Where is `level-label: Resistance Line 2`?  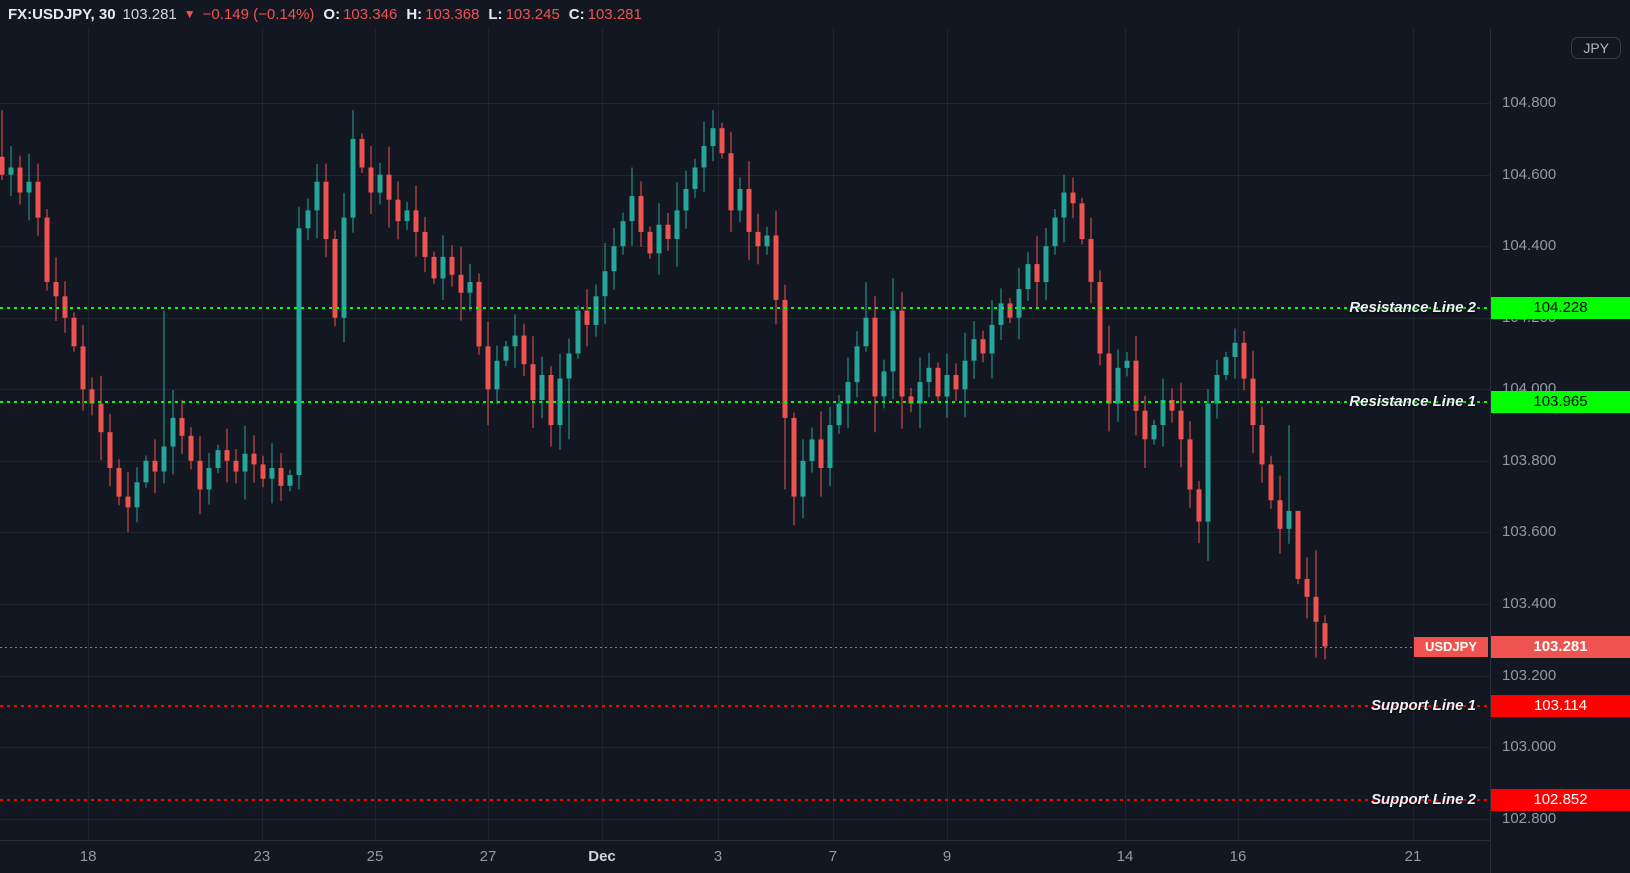 level-label: Resistance Line 2 is located at coordinates (1412, 307).